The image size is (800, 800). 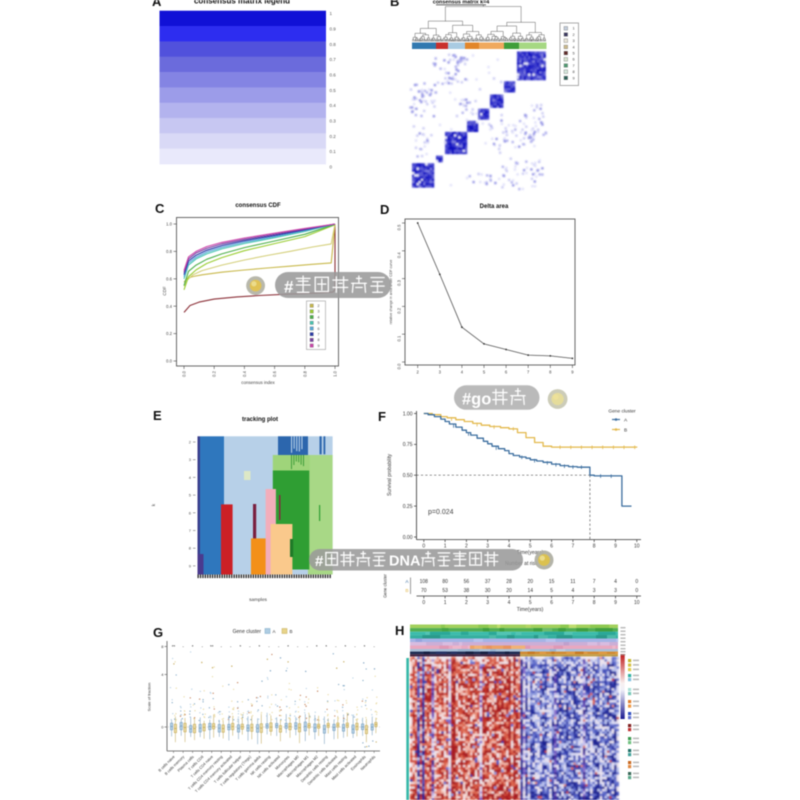 I want to click on svg-text: 0.25, so click(x=408, y=507).